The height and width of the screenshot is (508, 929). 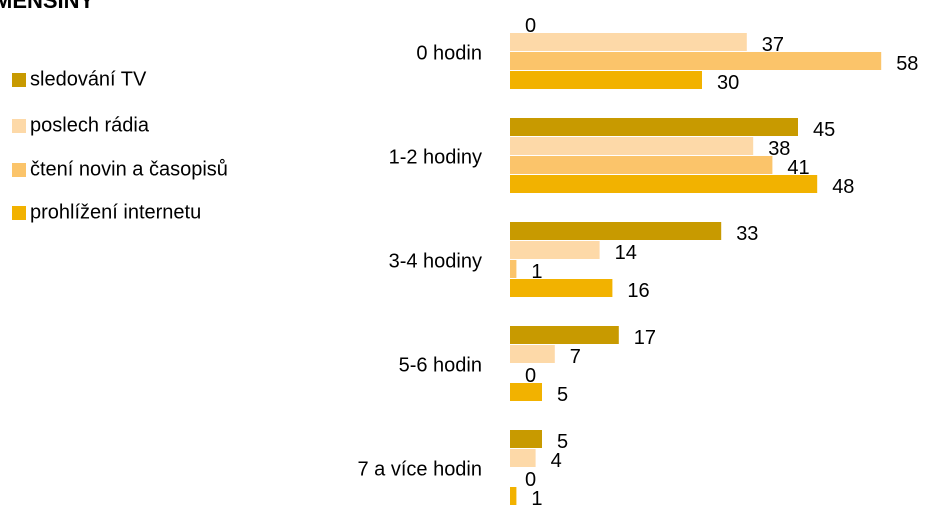 I want to click on value-label: 33, so click(x=747, y=234).